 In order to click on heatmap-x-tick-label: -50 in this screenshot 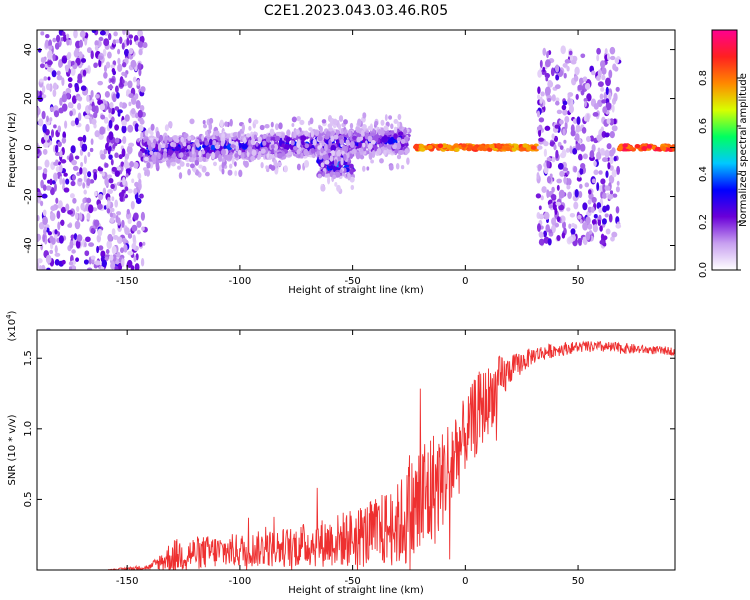, I will do `click(352, 281)`.